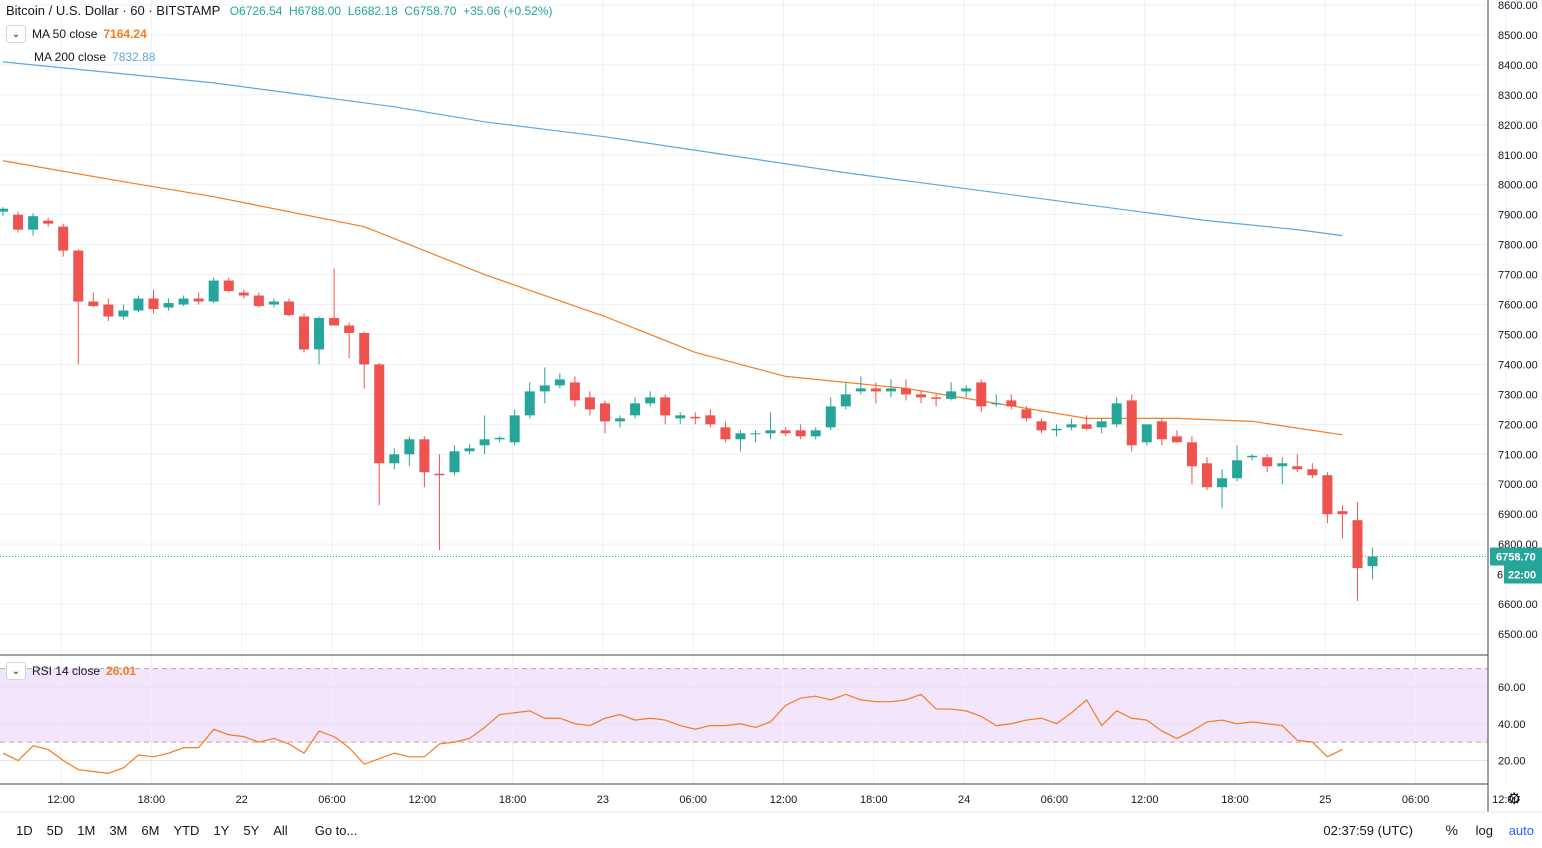  I want to click on range-buttons: 1D 5D 1M 3M 6M YTD 1Y 5Y All, so click(152, 830).